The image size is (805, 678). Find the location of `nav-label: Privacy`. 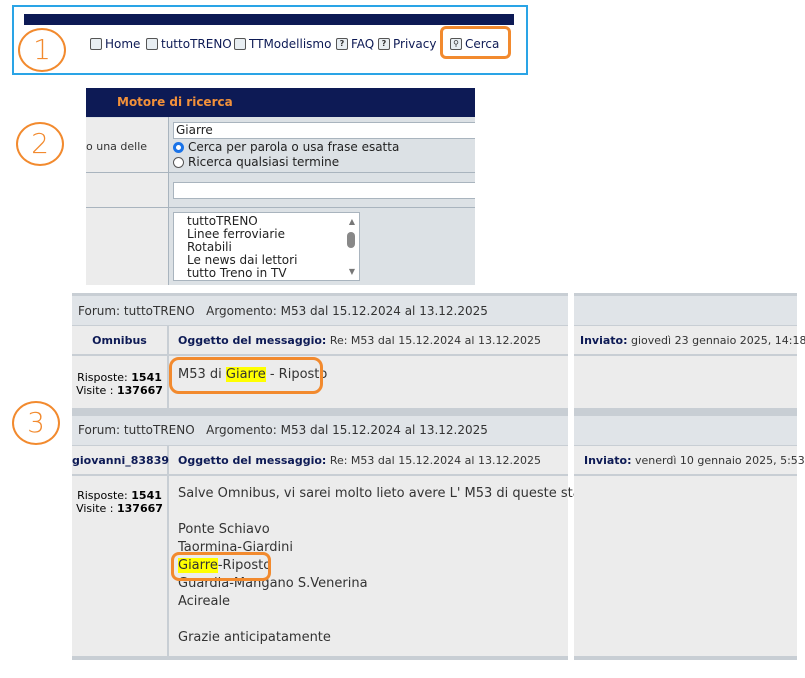

nav-label: Privacy is located at coordinates (415, 44).